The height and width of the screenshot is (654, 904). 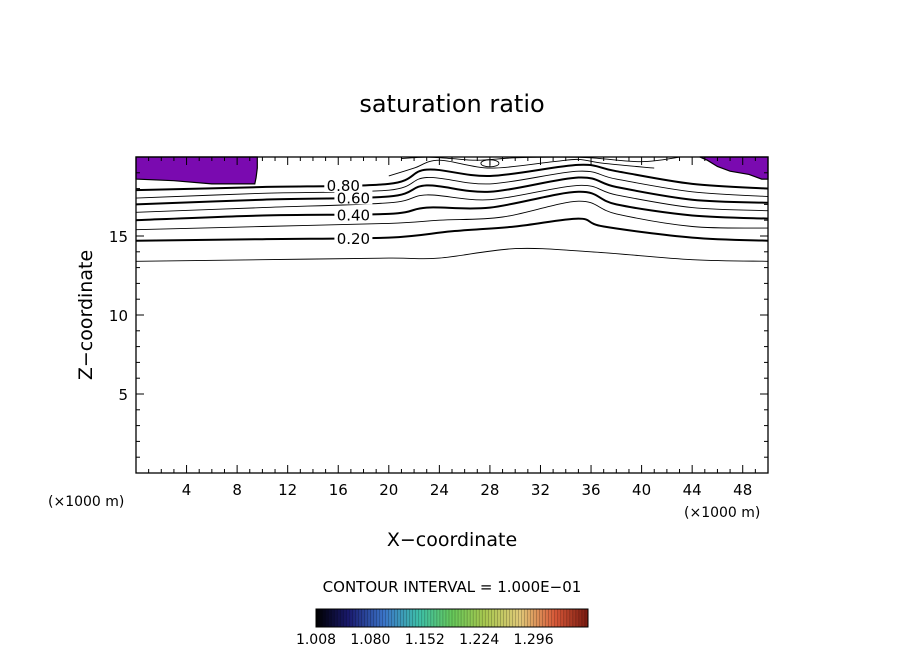 What do you see at coordinates (641, 490) in the screenshot?
I see `x-tick-label: 40` at bounding box center [641, 490].